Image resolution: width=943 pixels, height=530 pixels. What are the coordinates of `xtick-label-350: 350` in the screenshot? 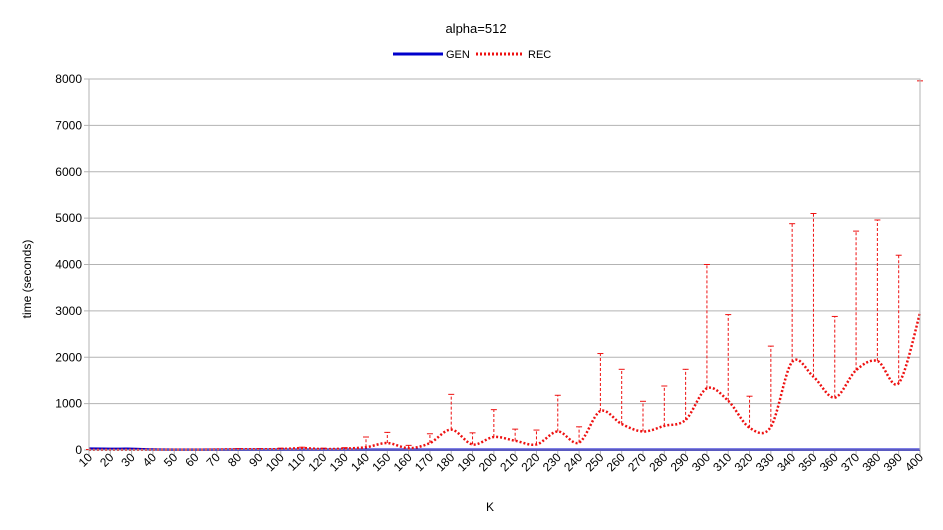 It's located at (808, 462).